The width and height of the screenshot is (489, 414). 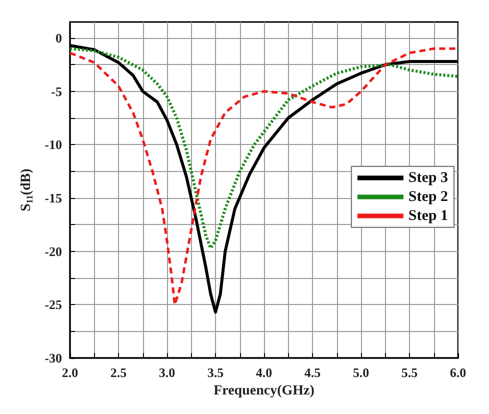 I want to click on y-tick-label: -25, so click(x=53, y=304).